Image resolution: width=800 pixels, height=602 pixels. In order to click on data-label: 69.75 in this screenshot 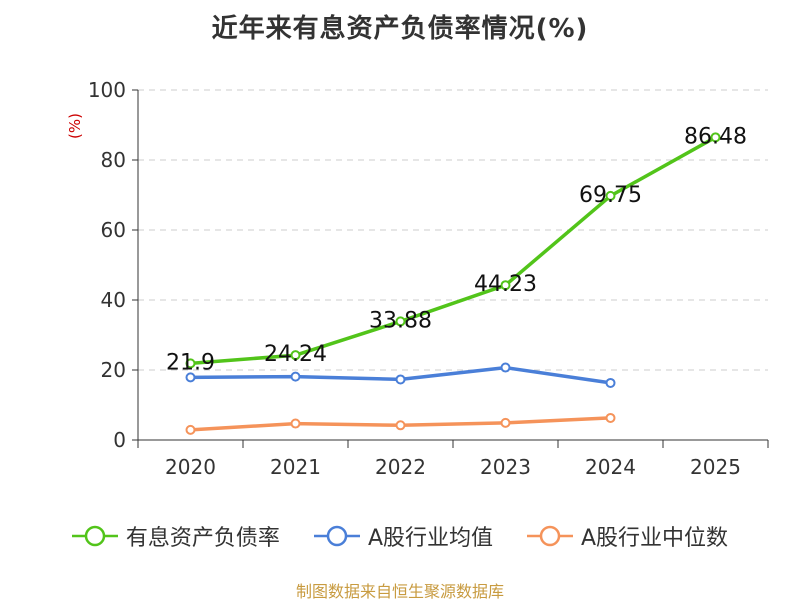, I will do `click(610, 195)`.